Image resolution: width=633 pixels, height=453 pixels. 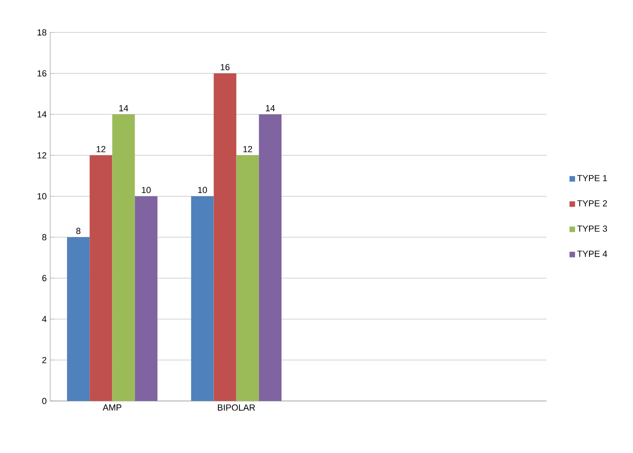 I want to click on y-tick-label: 8, so click(x=44, y=237).